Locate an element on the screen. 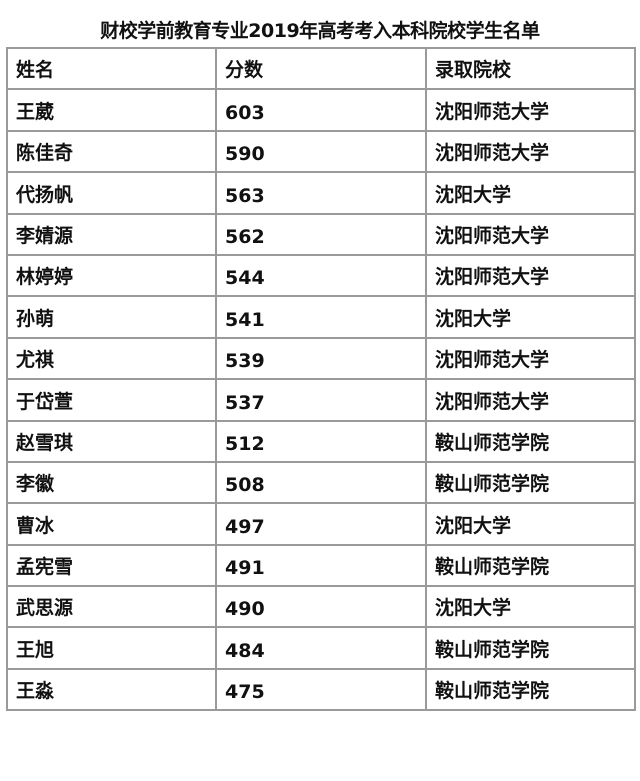 Image resolution: width=640 pixels, height=781 pixels. table-row: 武思源 490 沈阳大学 is located at coordinates (321, 607).